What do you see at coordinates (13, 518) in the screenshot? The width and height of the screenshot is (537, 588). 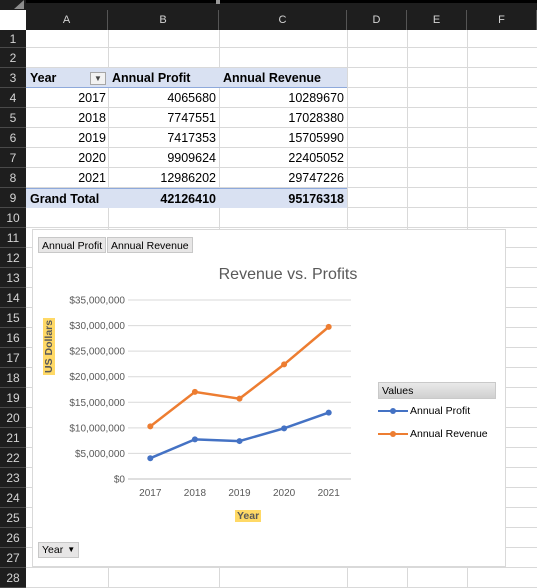 I see `row-header-25: 25` at bounding box center [13, 518].